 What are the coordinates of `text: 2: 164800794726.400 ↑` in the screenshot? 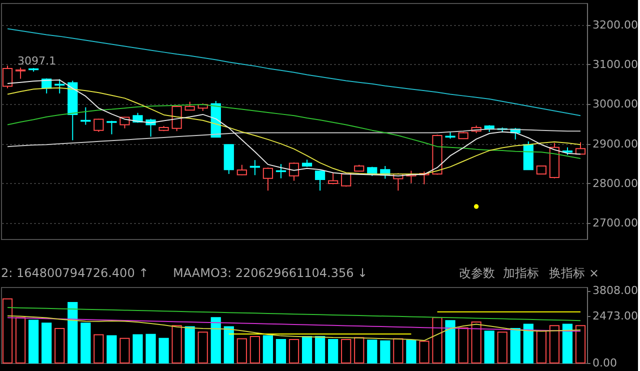 It's located at (75, 273).